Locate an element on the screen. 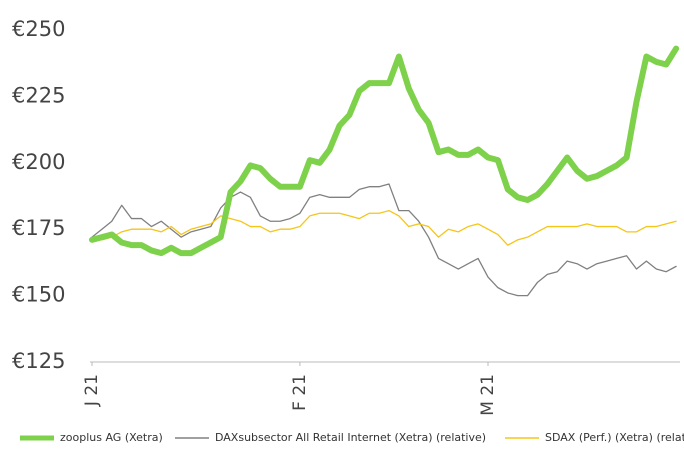  y-tick-label: €250 is located at coordinates (38, 29).